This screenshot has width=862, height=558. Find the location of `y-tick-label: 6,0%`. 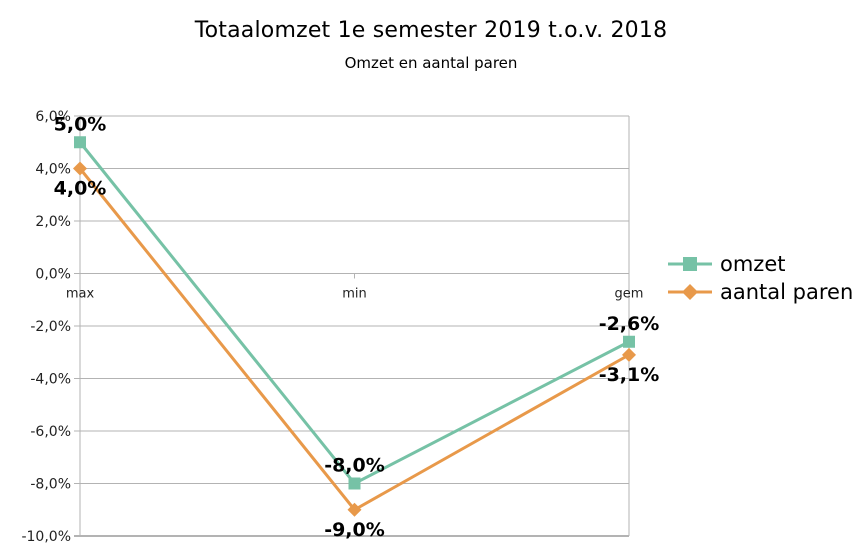

y-tick-label: 6,0% is located at coordinates (53, 117).